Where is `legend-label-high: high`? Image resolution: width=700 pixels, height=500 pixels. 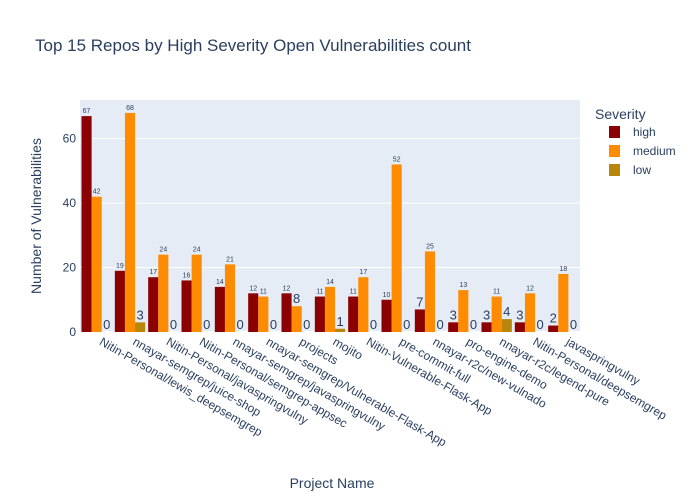
legend-label-high: high is located at coordinates (644, 132).